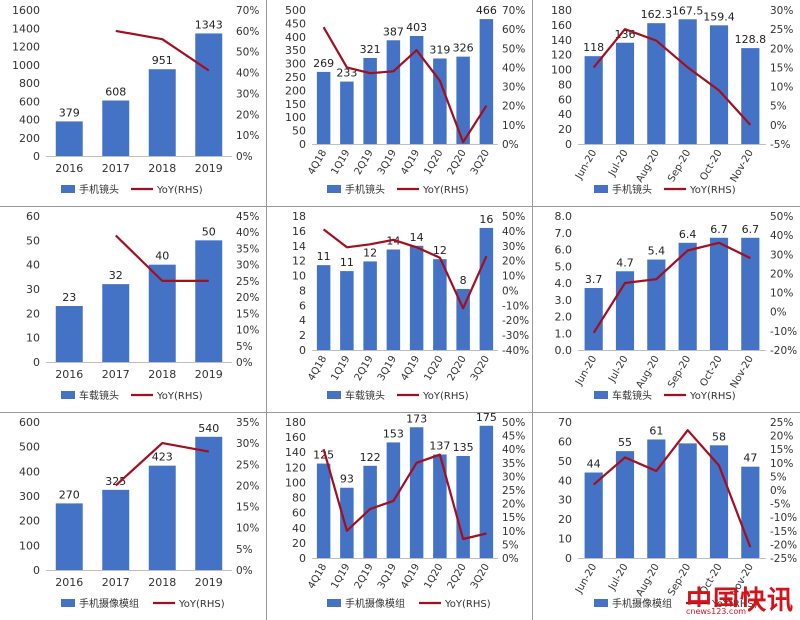 The image size is (800, 620). What do you see at coordinates (295, 77) in the screenshot?
I see `left-axis-tick-label: 250` at bounding box center [295, 77].